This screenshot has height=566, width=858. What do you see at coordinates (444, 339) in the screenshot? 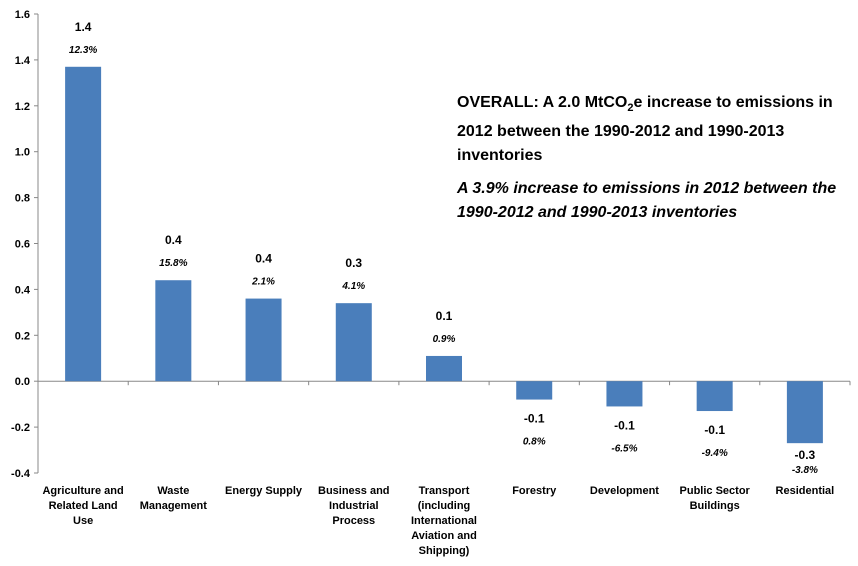
I see `percent-label: 0.9%` at bounding box center [444, 339].